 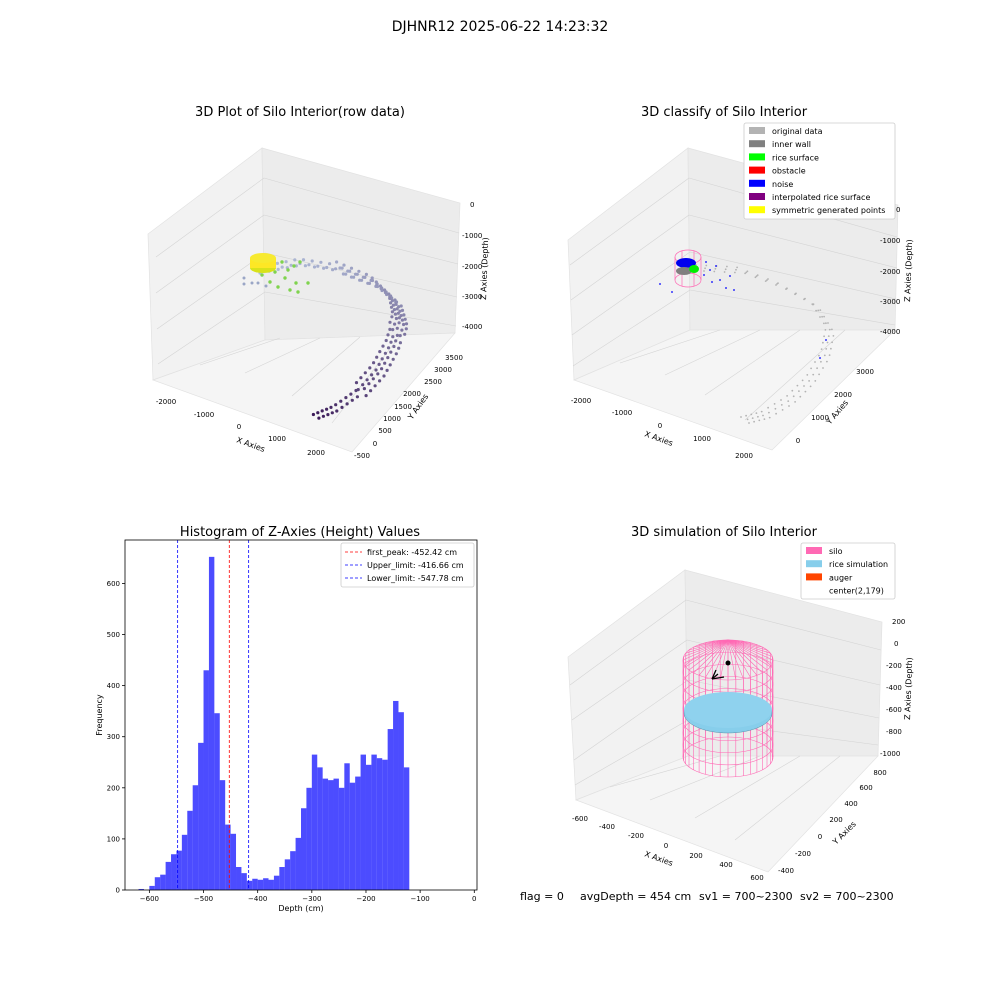 I want to click on histogram-ytick-label: 100, so click(x=113, y=839).